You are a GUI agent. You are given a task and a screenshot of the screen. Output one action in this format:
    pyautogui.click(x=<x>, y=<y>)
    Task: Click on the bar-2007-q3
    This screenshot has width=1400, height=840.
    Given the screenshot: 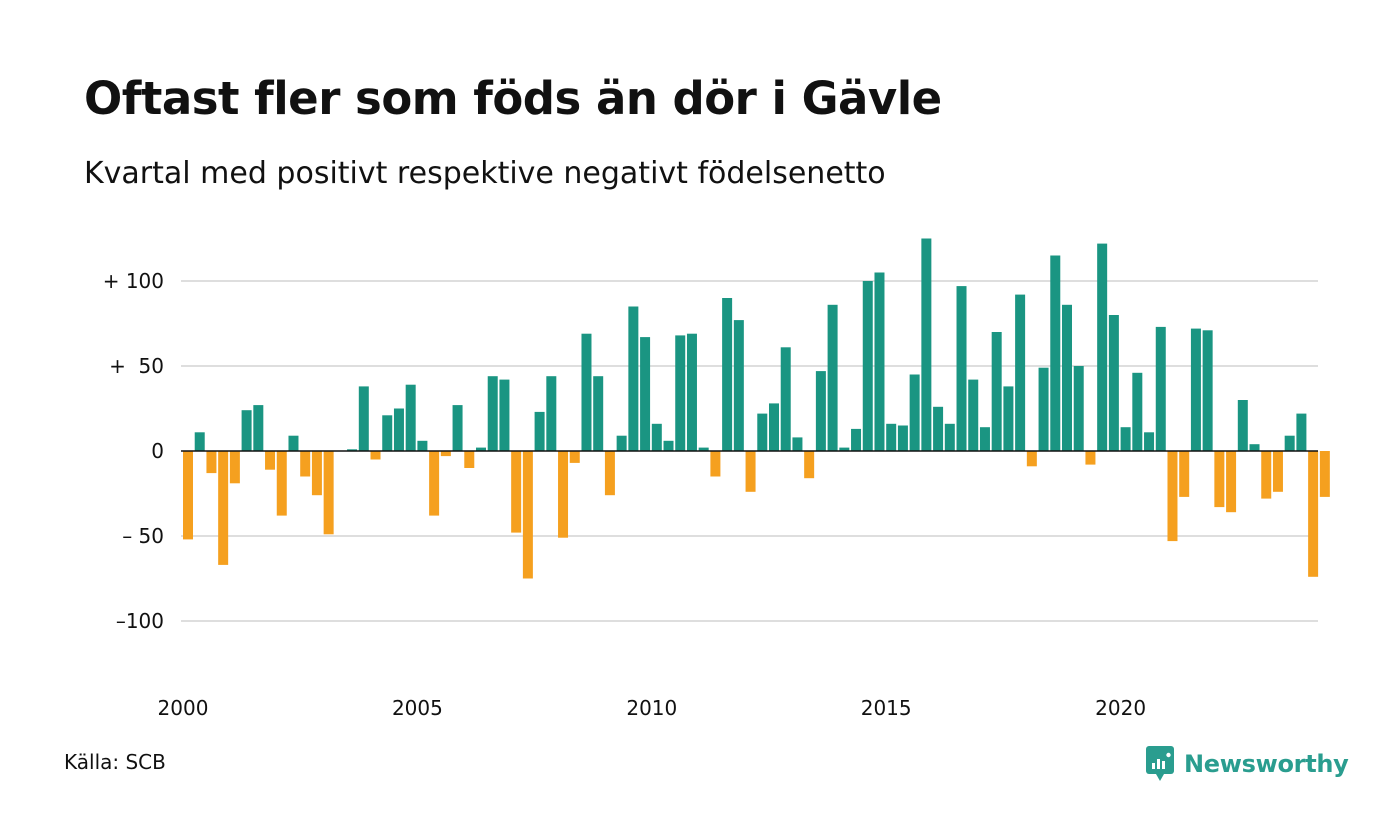 What is the action you would take?
    pyautogui.click(x=539, y=431)
    